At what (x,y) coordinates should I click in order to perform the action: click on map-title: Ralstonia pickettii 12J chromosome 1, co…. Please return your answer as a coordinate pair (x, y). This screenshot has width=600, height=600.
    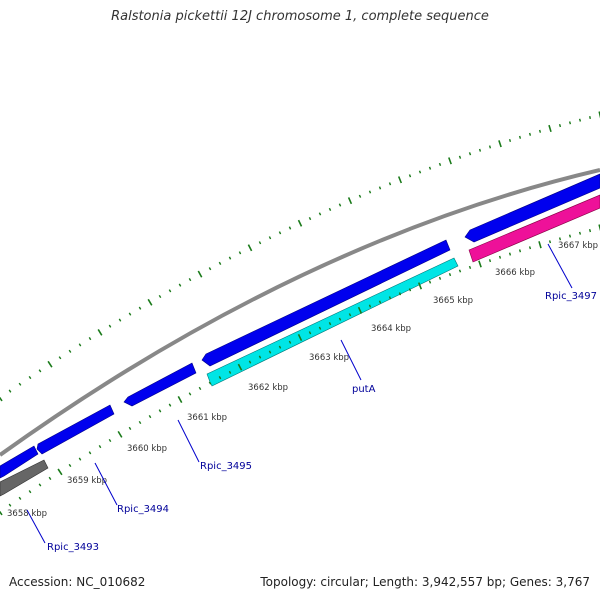
    Looking at the image, I should click on (300, 16).